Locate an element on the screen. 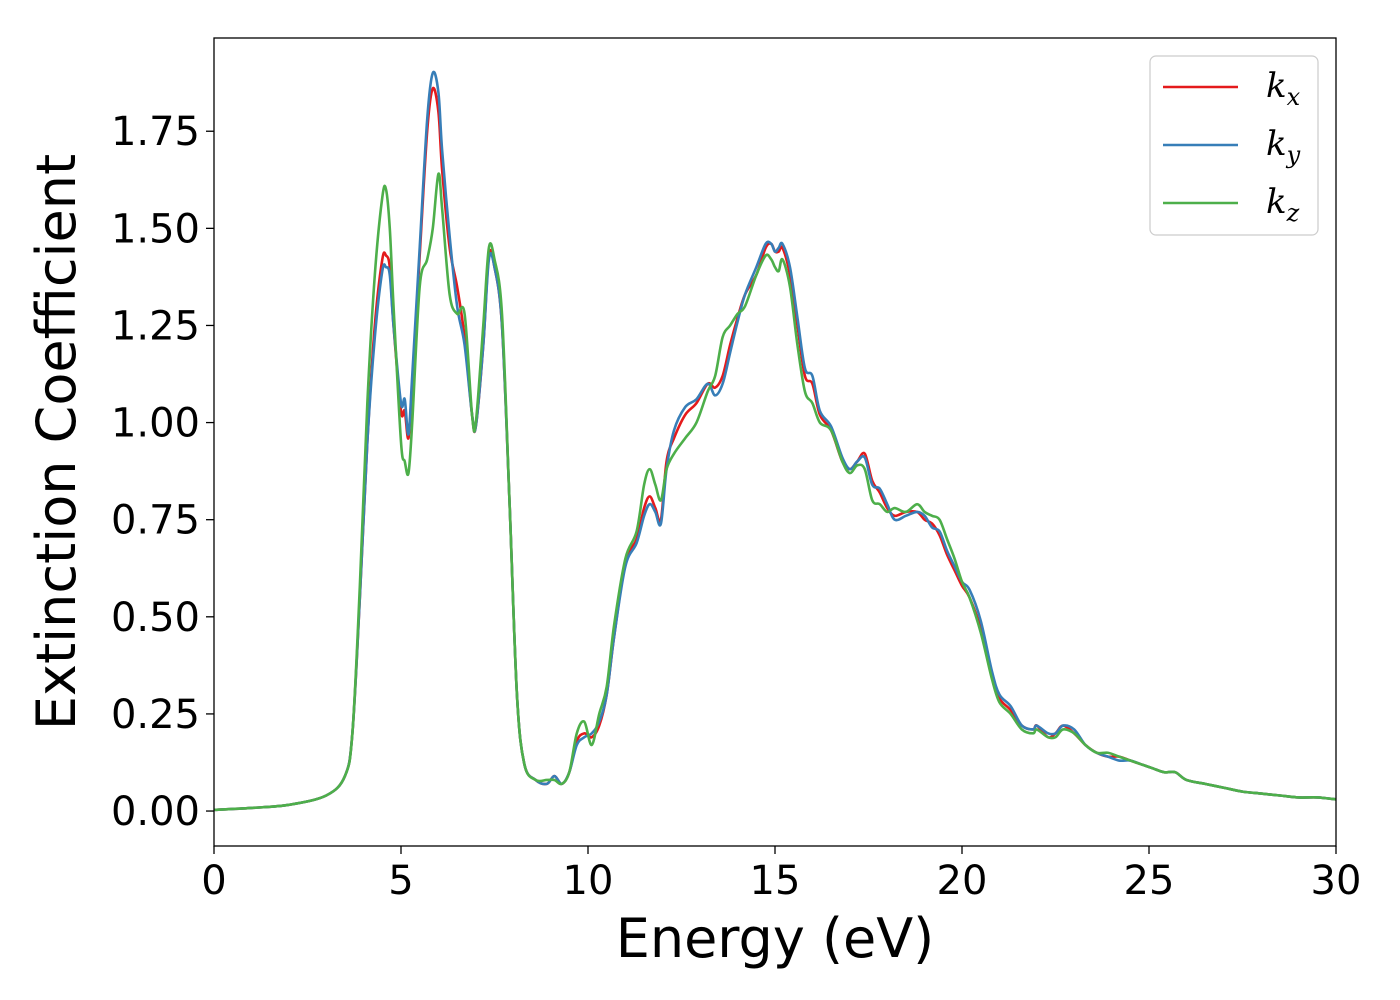 The width and height of the screenshot is (1400, 1000). x-tick-label: 5 is located at coordinates (400, 881).